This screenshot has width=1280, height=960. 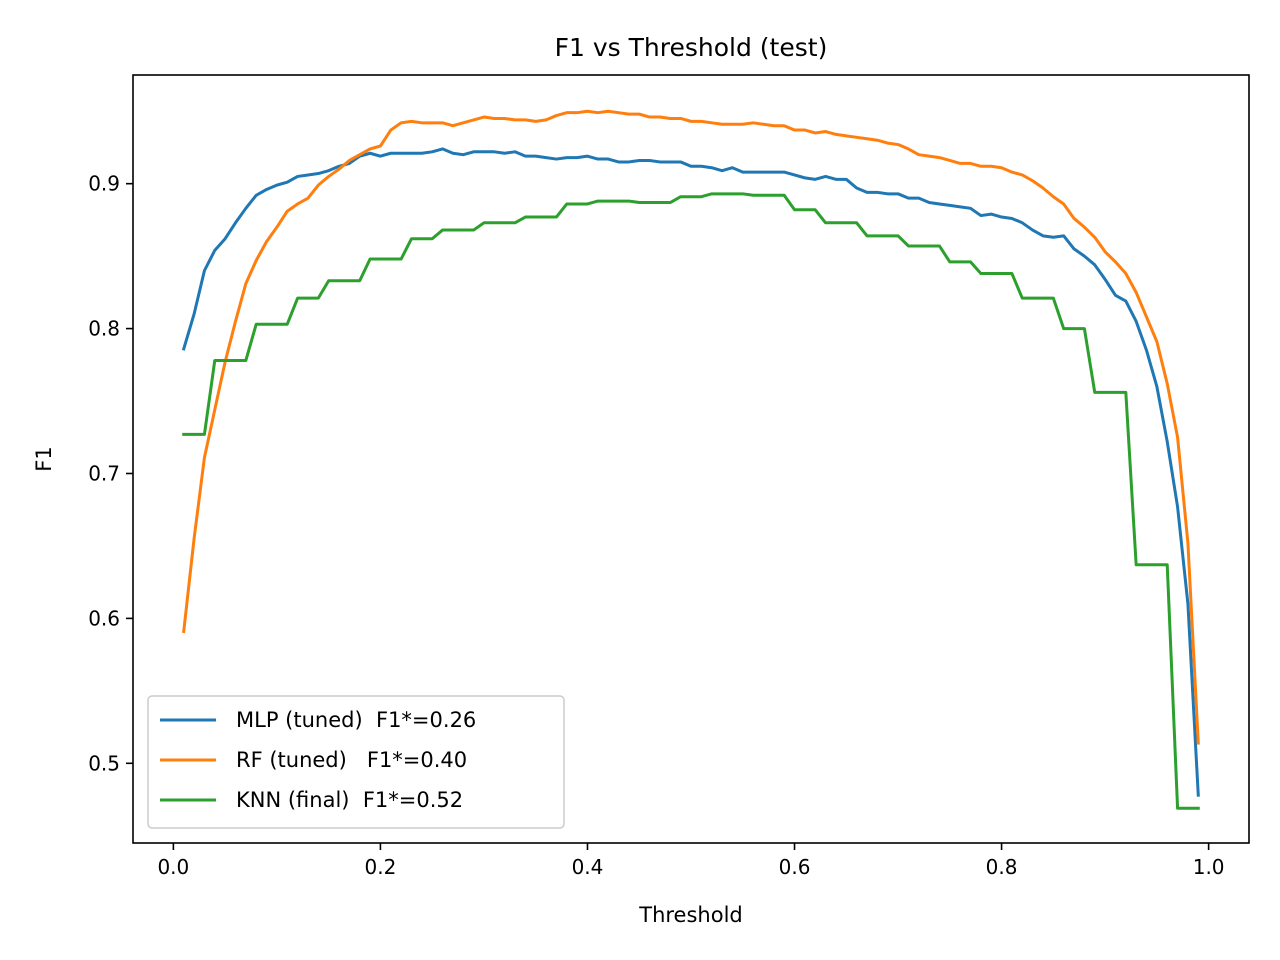 What do you see at coordinates (691, 47) in the screenshot?
I see `chart-title: F1 vs Threshold (test)` at bounding box center [691, 47].